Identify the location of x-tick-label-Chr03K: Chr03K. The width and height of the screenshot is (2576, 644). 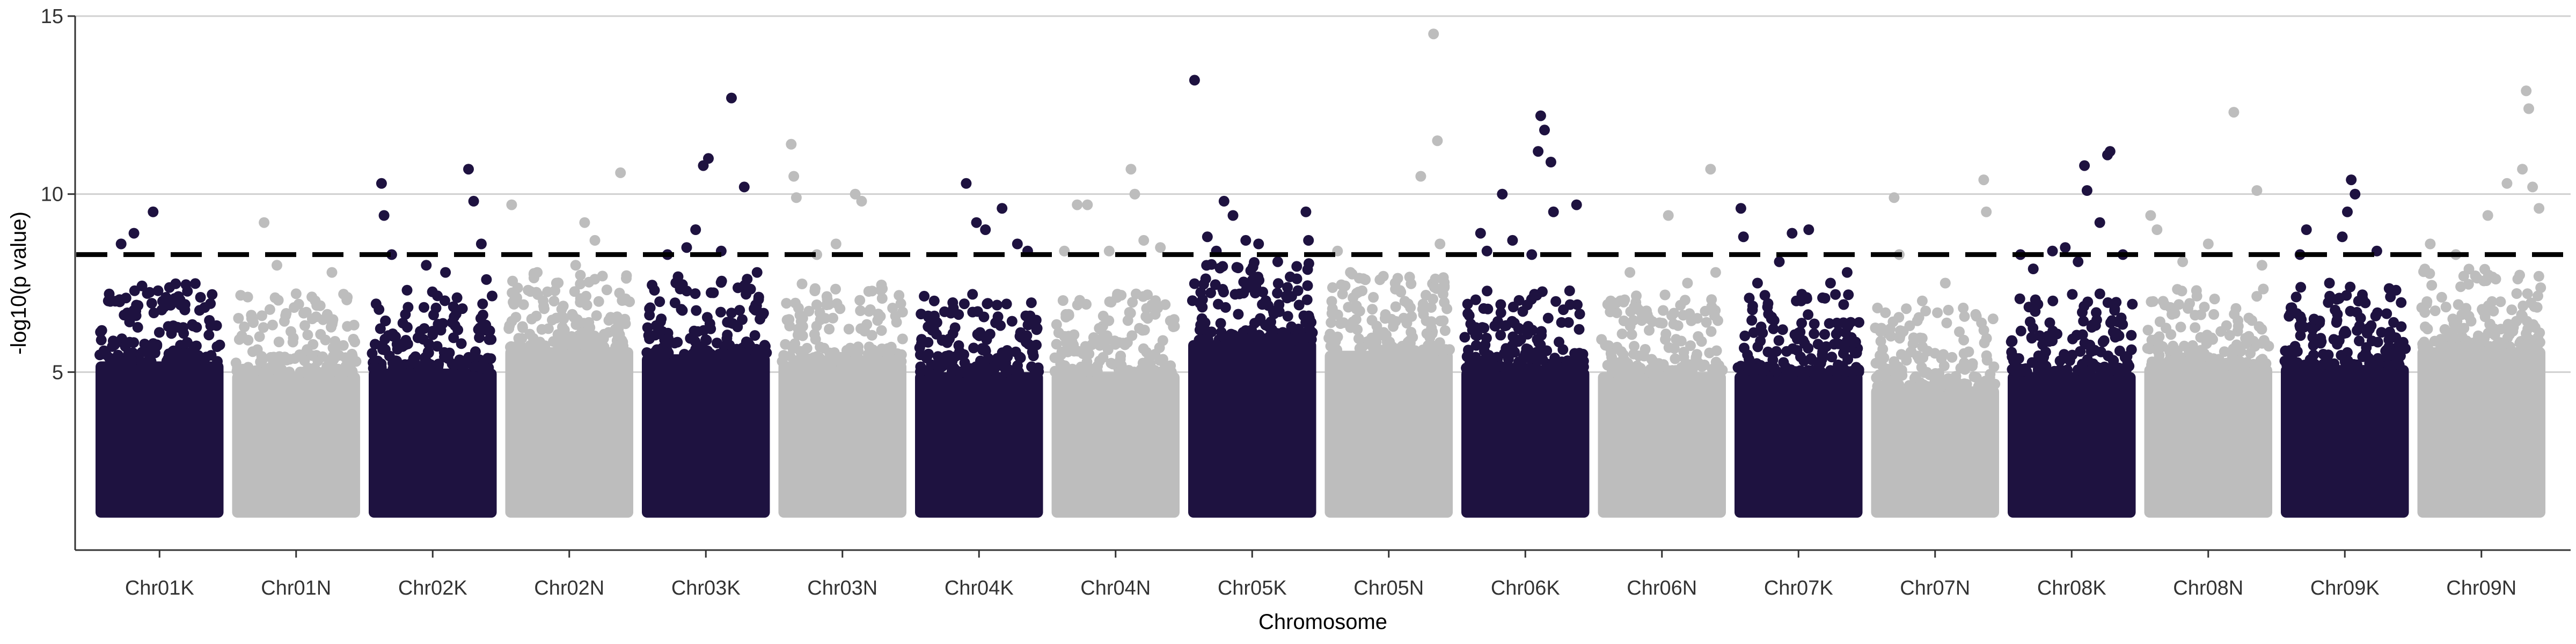
(706, 588).